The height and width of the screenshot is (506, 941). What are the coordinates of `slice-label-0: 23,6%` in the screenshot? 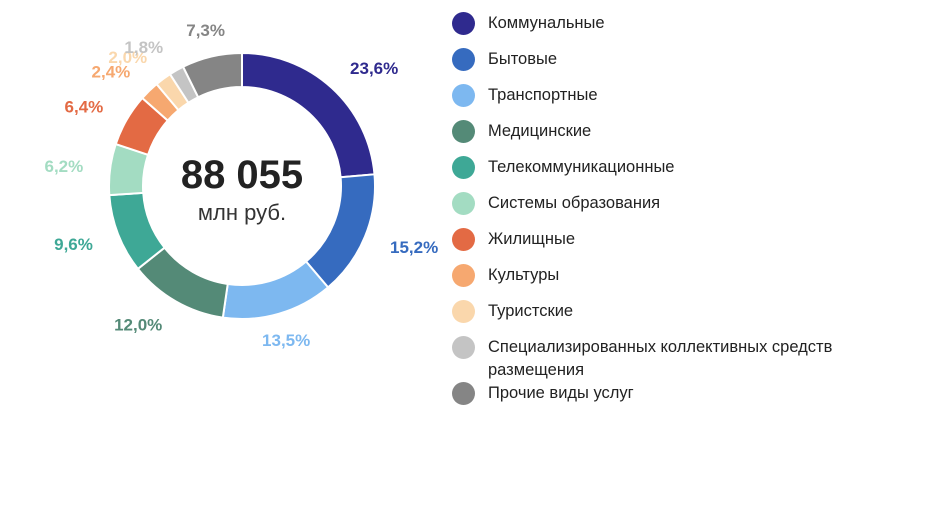 It's located at (374, 68).